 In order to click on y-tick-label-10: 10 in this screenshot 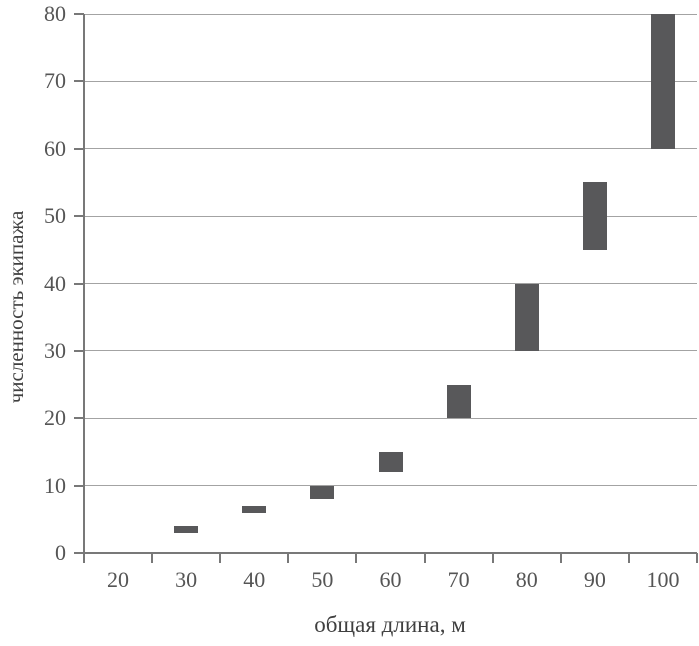, I will do `click(55, 485)`.